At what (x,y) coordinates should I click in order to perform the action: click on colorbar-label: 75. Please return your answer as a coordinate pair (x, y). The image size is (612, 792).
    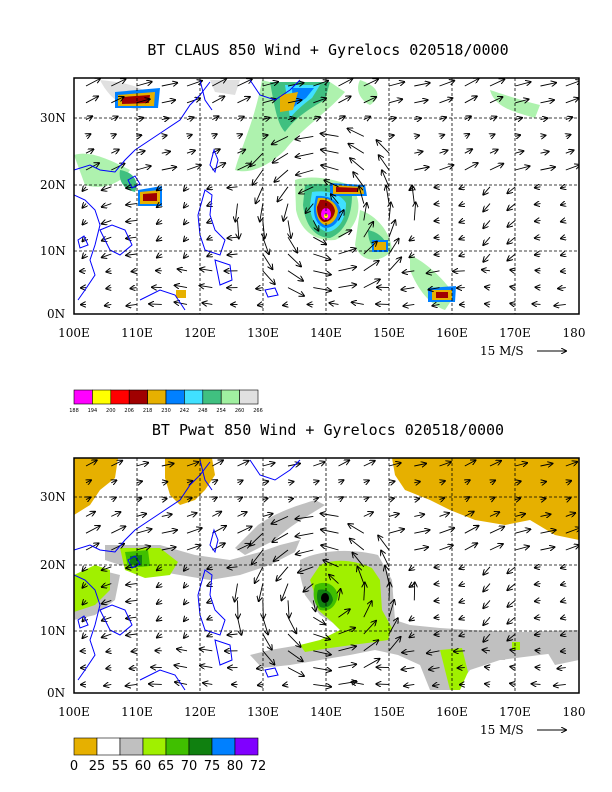
    Looking at the image, I should click on (212, 766).